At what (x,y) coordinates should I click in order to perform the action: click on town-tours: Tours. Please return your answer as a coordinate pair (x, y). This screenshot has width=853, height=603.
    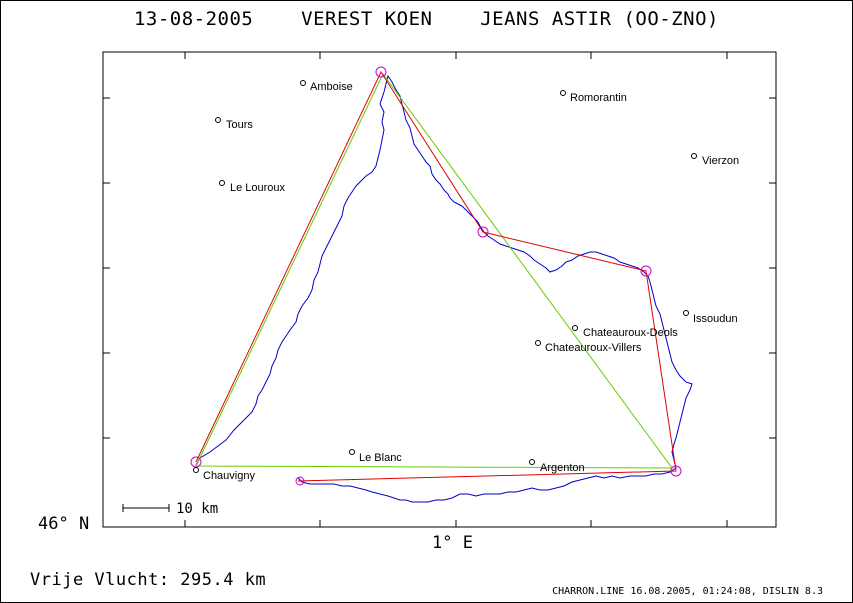
    Looking at the image, I should click on (234, 124).